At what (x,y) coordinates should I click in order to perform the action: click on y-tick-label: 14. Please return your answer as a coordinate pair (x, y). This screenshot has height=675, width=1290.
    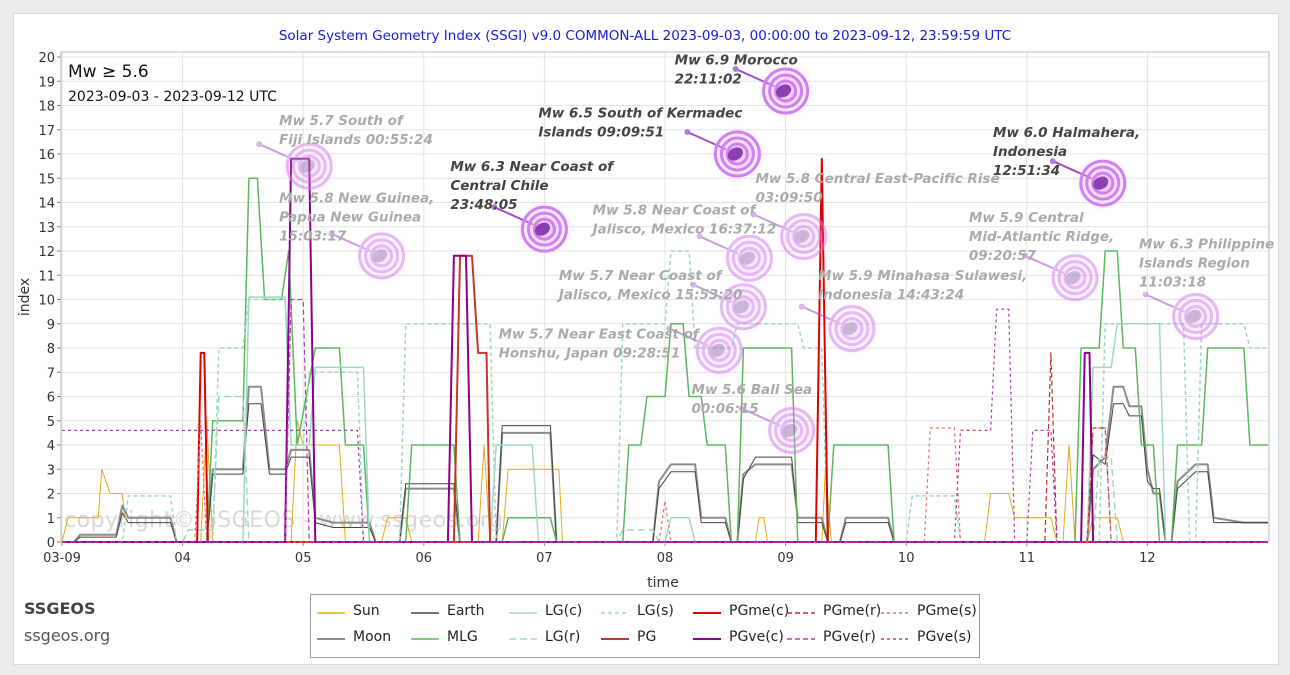
    Looking at the image, I should click on (46, 204).